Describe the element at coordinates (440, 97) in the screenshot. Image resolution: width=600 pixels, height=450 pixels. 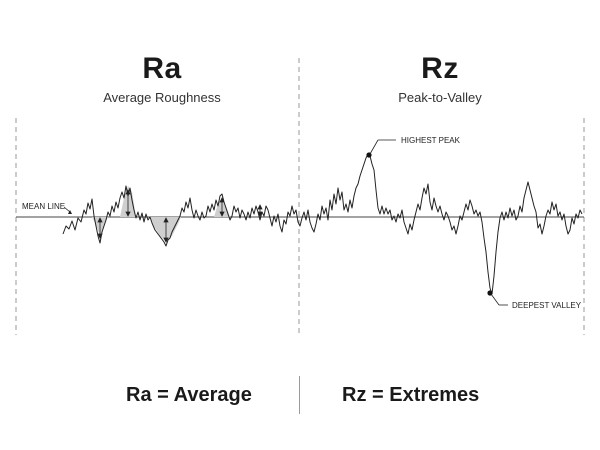
I see `rz-subtitle: Peak-to-Valley` at that location.